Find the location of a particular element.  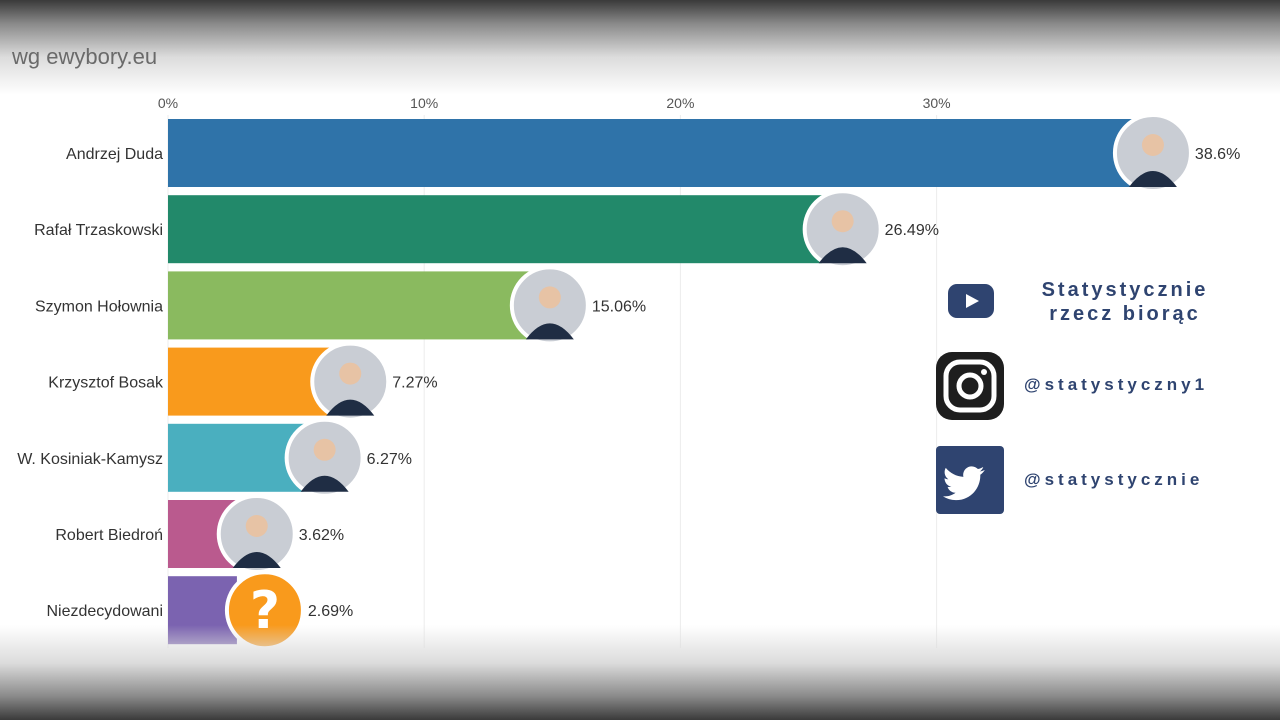

category-label: Andrzej Duda is located at coordinates (114, 154).